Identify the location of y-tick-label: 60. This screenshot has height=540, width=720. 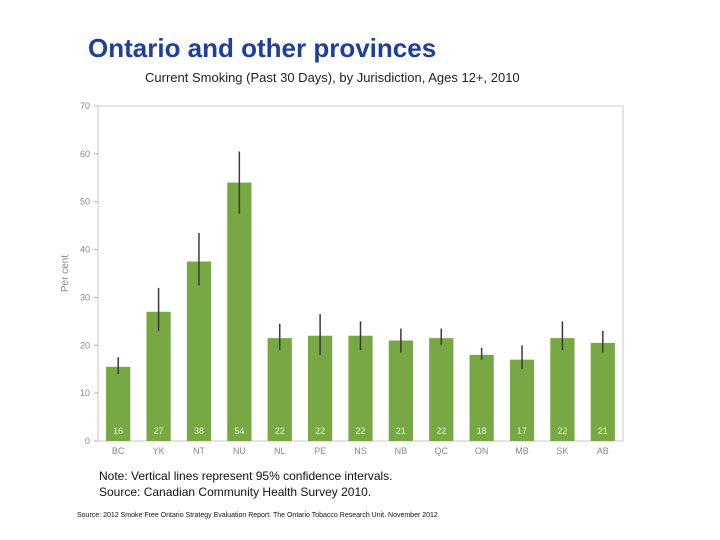
(85, 154).